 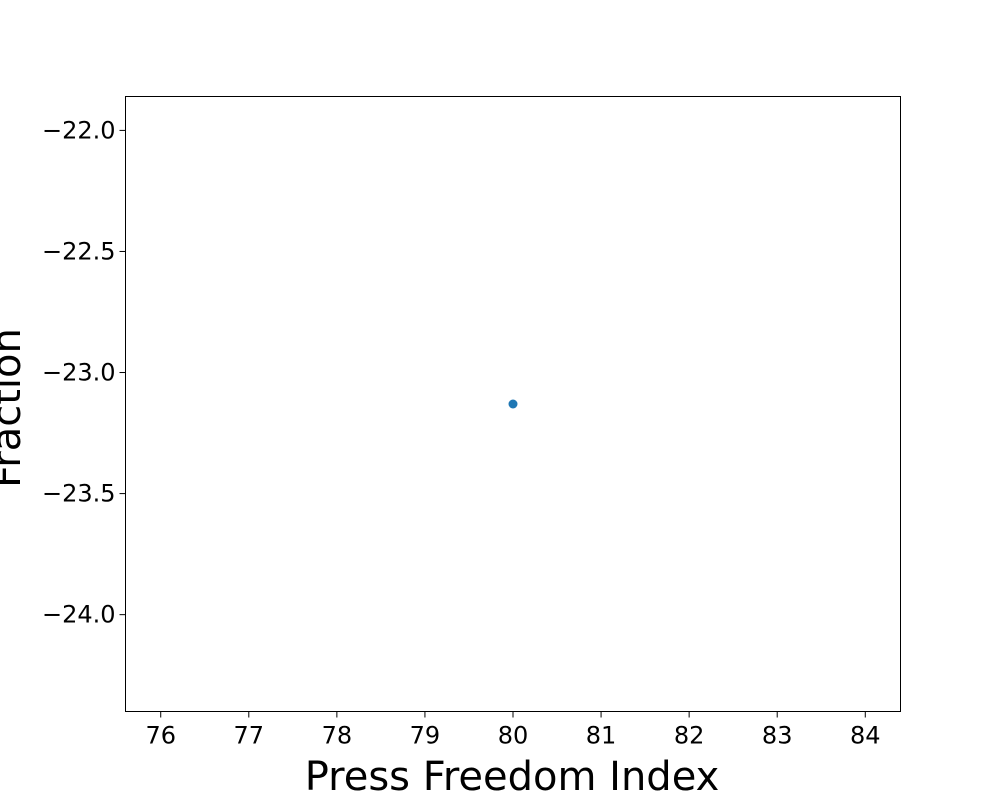 What do you see at coordinates (777, 736) in the screenshot?
I see `x-tick-label: 83` at bounding box center [777, 736].